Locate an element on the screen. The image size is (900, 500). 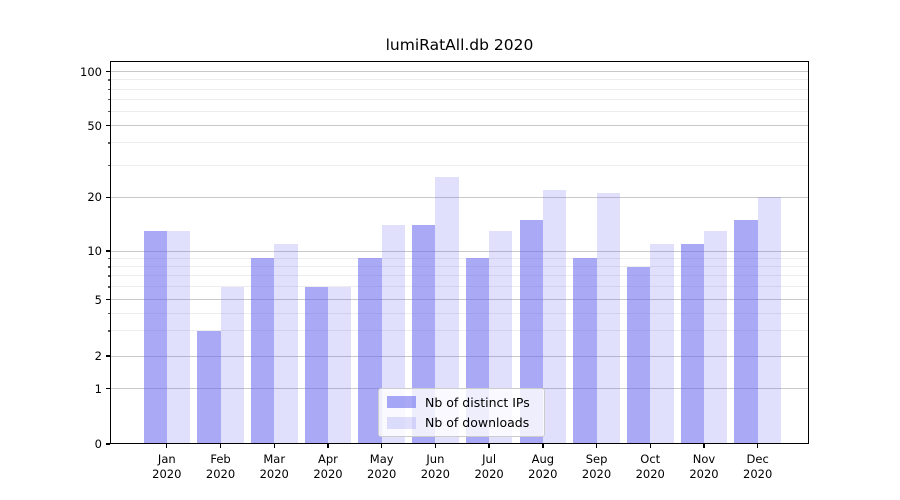
x-tick-label-Mar: Mar 2020 is located at coordinates (274, 467).